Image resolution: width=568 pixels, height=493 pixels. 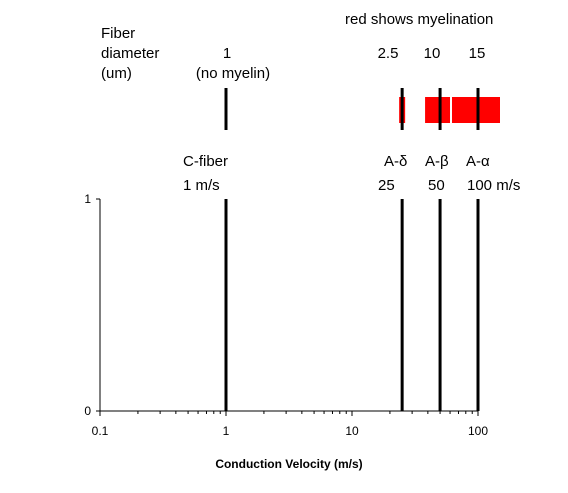 What do you see at coordinates (227, 53) in the screenshot?
I see `diameter-label-c-fiber: 1` at bounding box center [227, 53].